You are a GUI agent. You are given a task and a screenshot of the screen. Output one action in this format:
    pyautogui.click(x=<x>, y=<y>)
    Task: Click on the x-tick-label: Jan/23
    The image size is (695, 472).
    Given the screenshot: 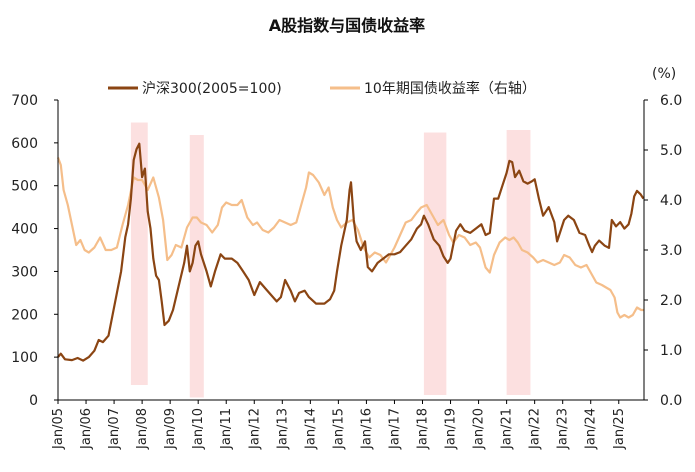 What is the action you would take?
    pyautogui.click(x=563, y=429)
    